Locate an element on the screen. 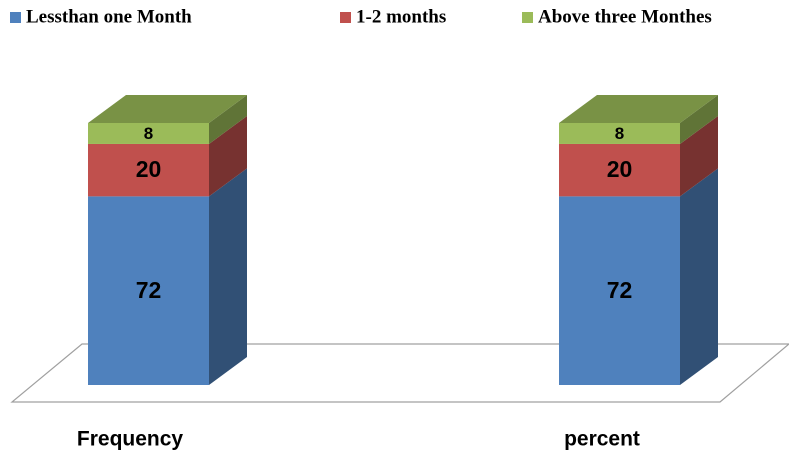 This screenshot has width=789, height=456. x-tick-label: percent is located at coordinates (602, 439).